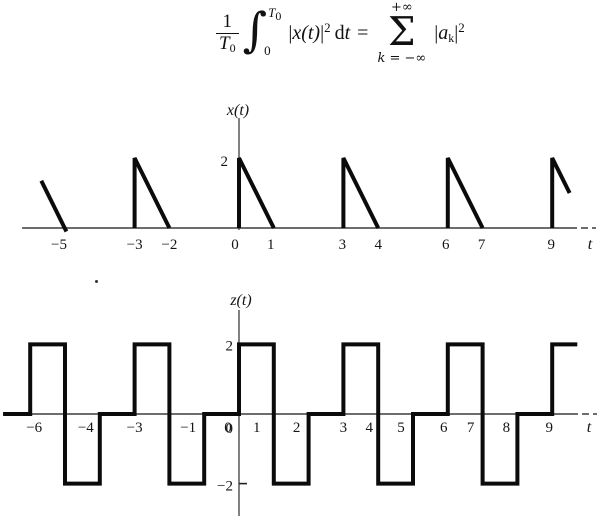 This screenshot has width=603, height=517. I want to click on x-tick-label: −4, so click(86, 428).